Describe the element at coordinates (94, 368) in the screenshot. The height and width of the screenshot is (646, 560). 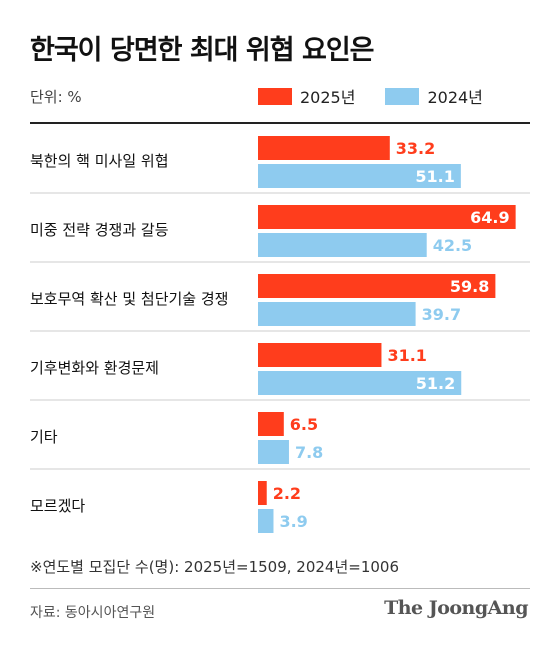
I see `category-label: 기후변화와 환경문제` at that location.